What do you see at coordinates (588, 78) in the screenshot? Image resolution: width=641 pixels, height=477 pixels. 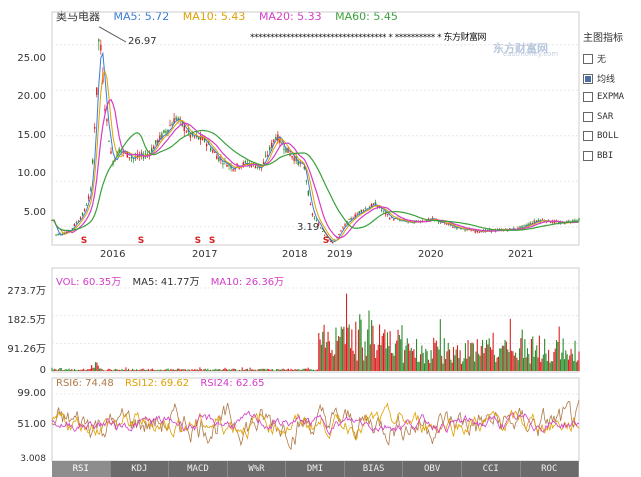 I see `checkbox-checked-icon` at bounding box center [588, 78].